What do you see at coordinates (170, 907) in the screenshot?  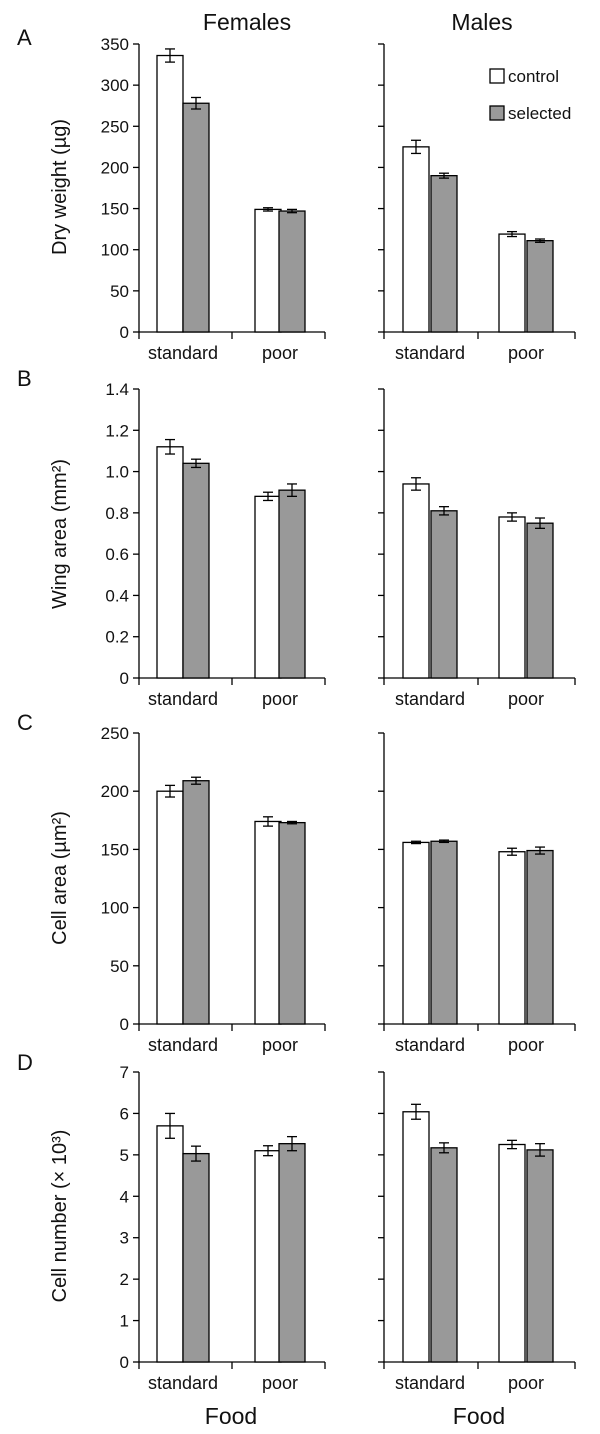 I see `panel-c-females-bar-control-standard` at bounding box center [170, 907].